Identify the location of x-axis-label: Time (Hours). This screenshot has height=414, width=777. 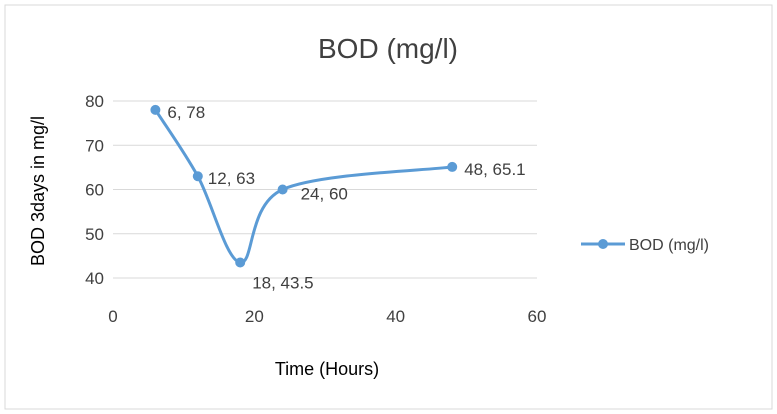
(327, 369).